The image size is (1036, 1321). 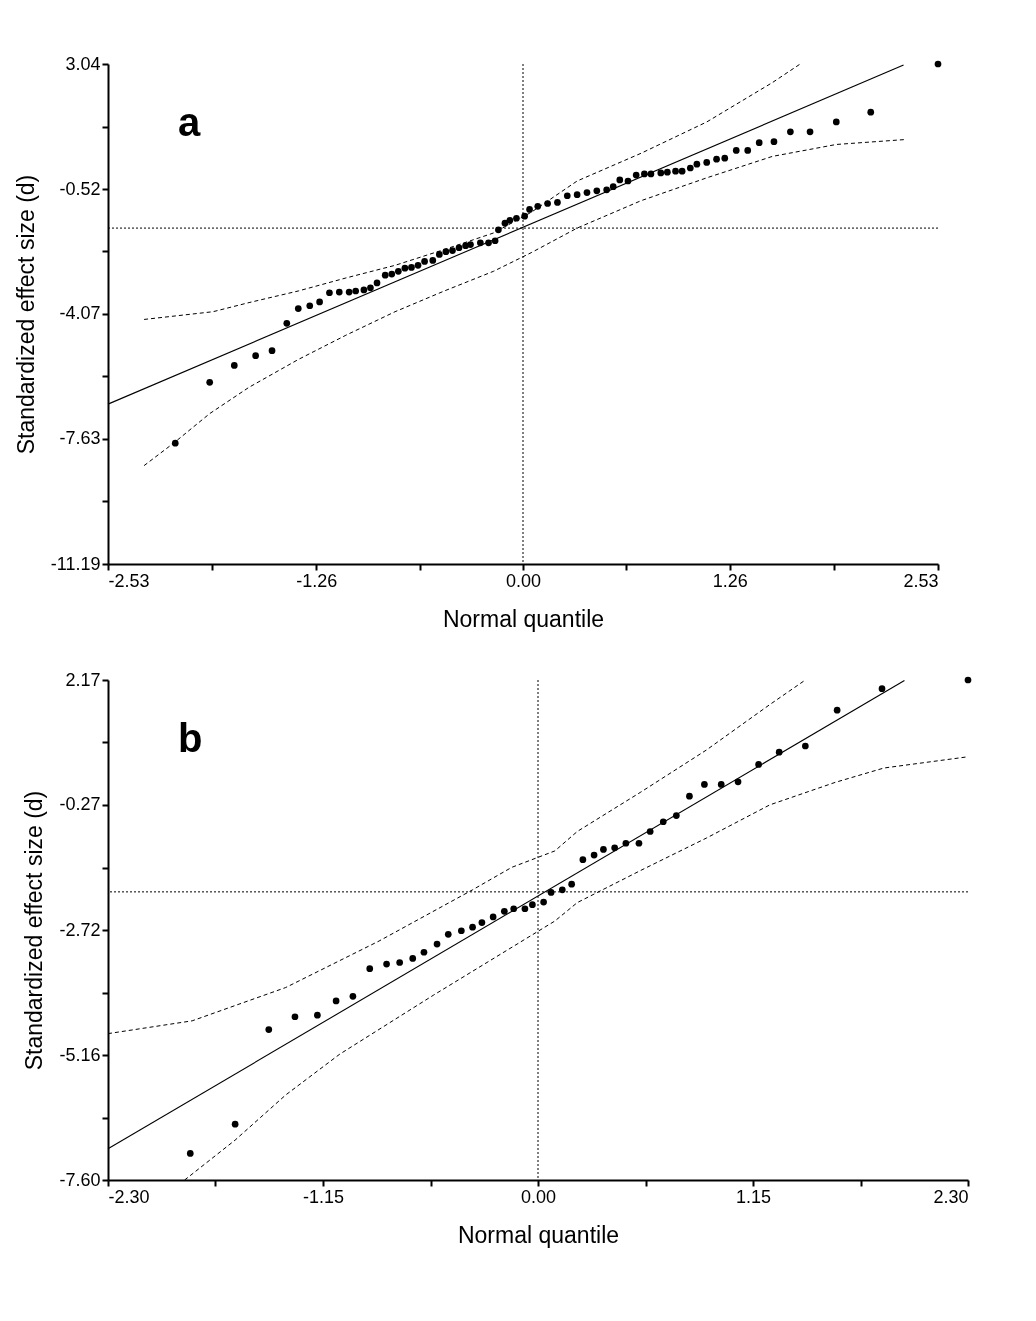 I want to click on y-tick-label: -0.27, so click(x=80, y=804).